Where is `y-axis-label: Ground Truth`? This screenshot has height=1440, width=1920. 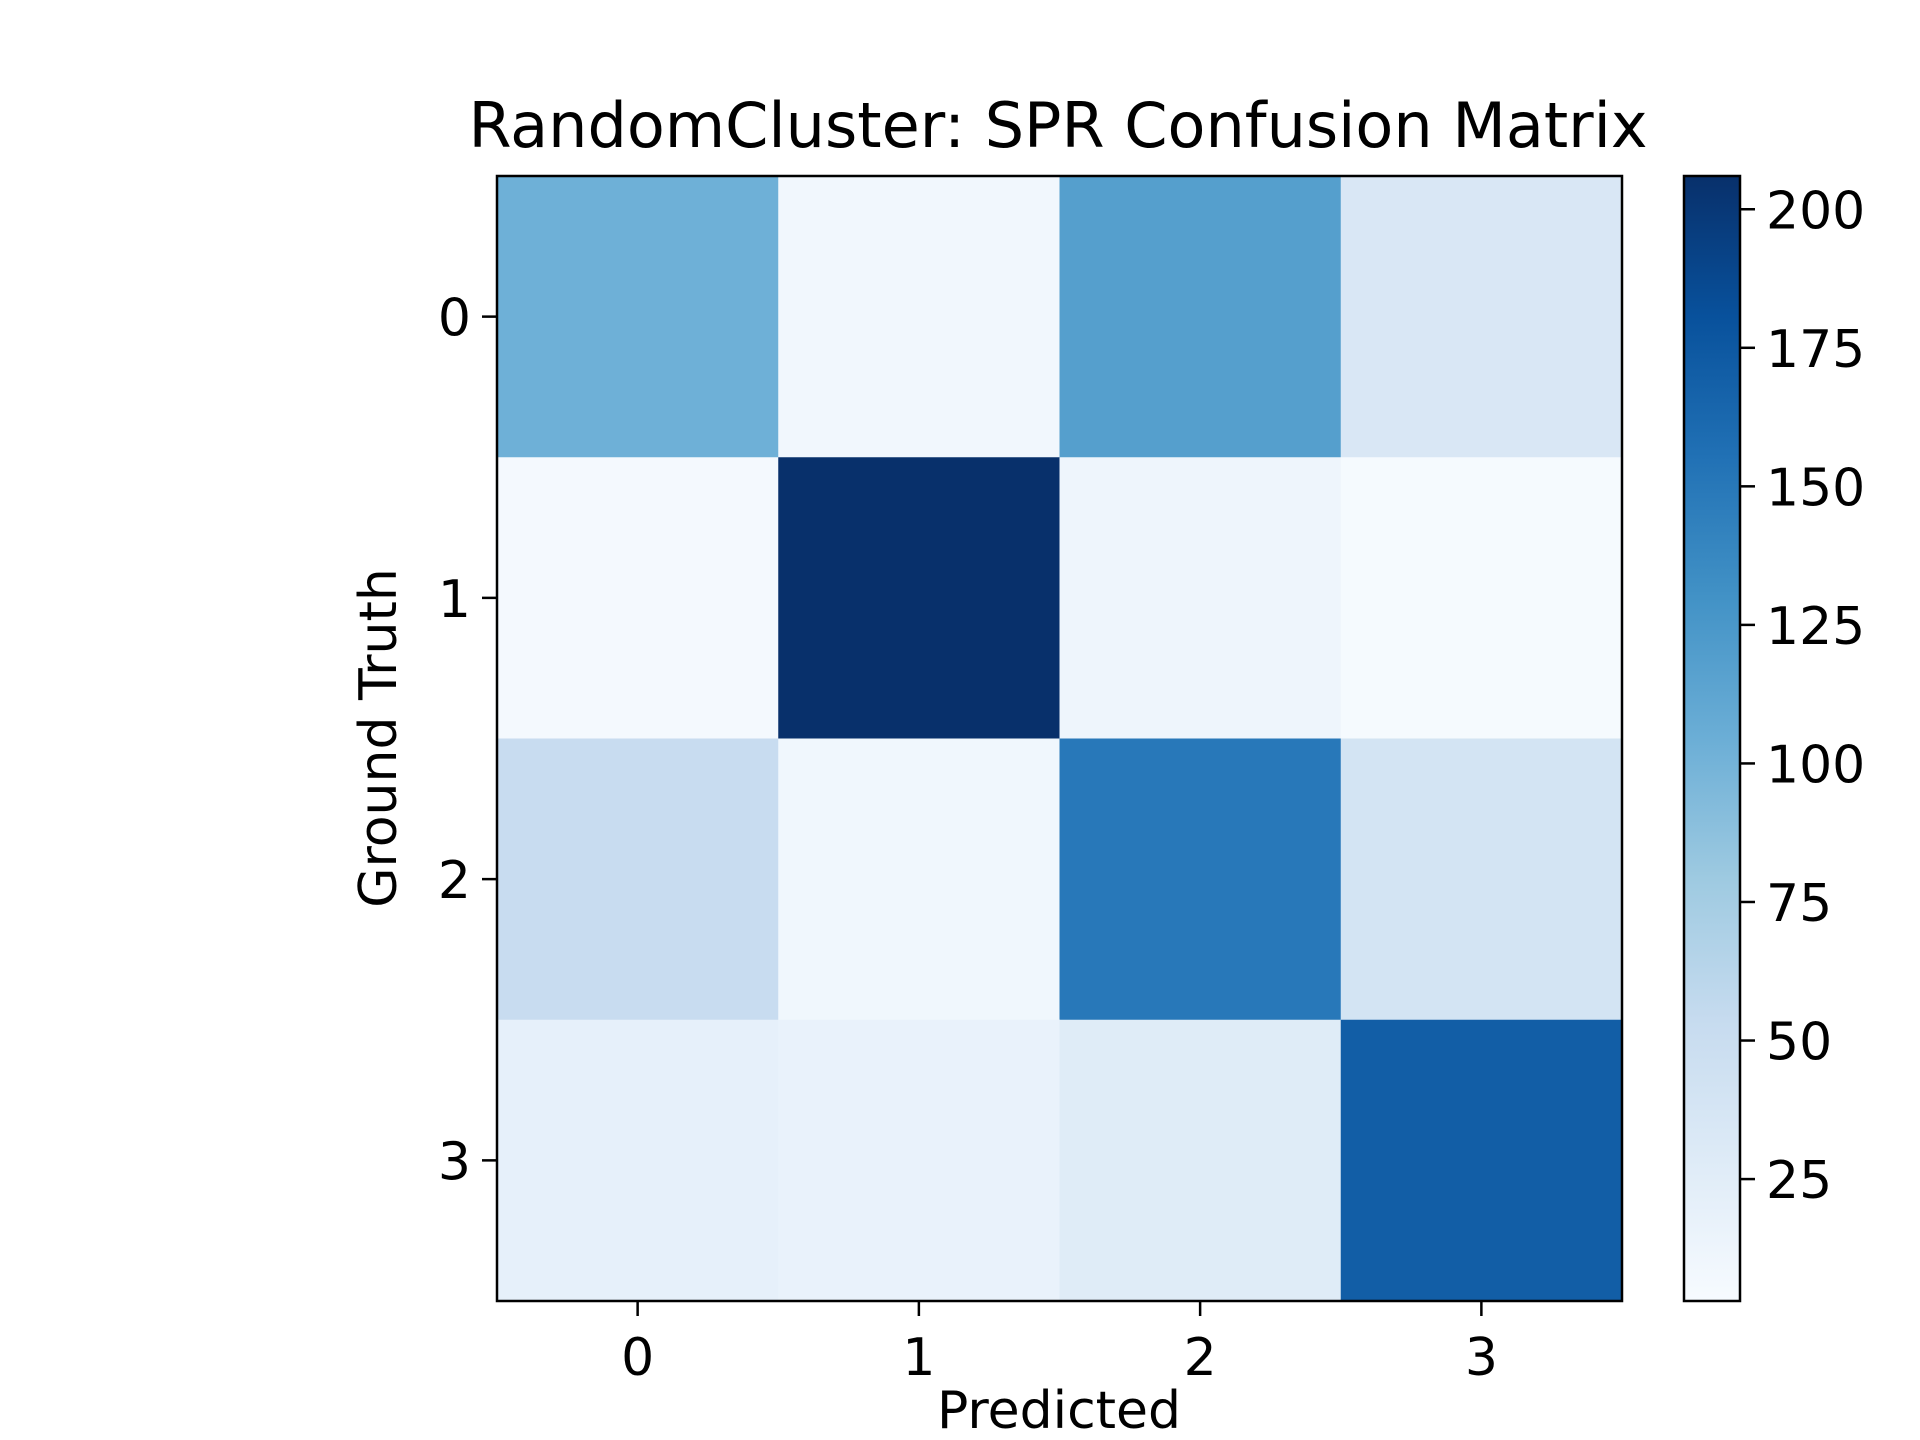
y-axis-label: Ground Truth is located at coordinates (379, 738).